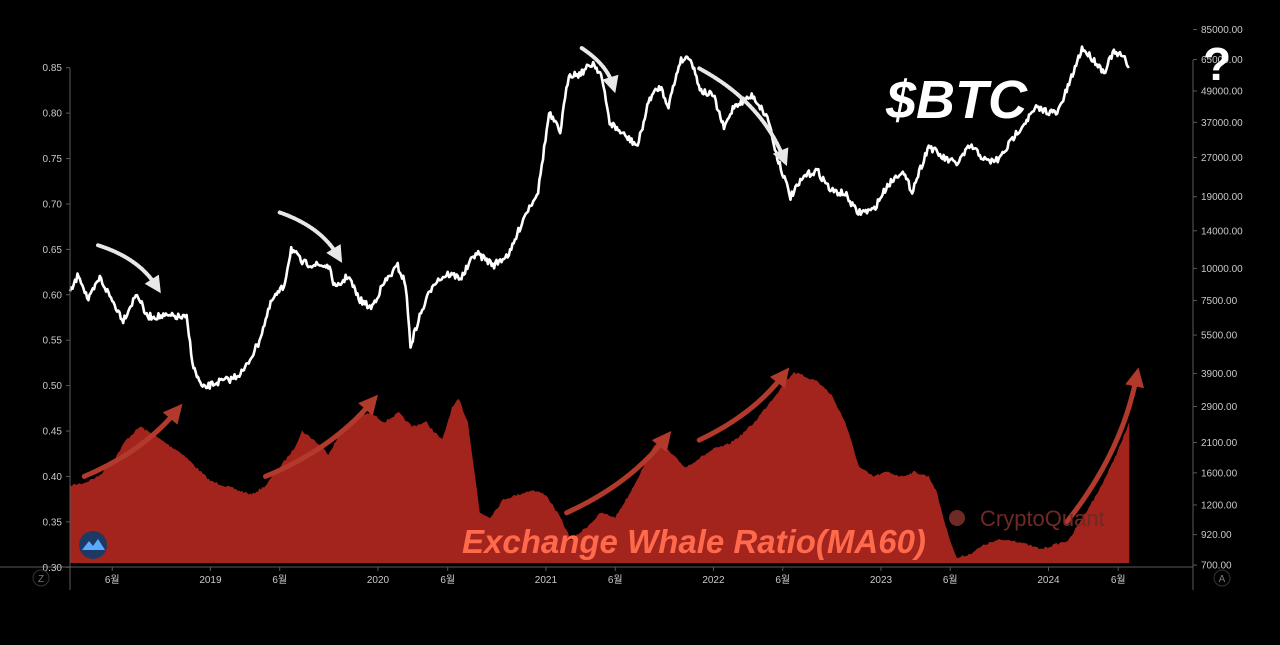 This screenshot has width=1280, height=645. Describe the element at coordinates (957, 518) in the screenshot. I see `watermark-logo-icon` at that location.